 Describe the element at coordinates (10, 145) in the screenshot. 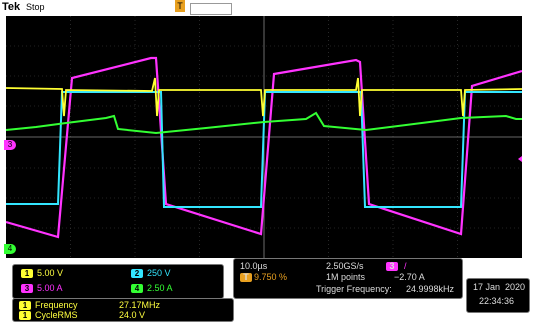

I see `ch3-ground-marker: 3` at that location.